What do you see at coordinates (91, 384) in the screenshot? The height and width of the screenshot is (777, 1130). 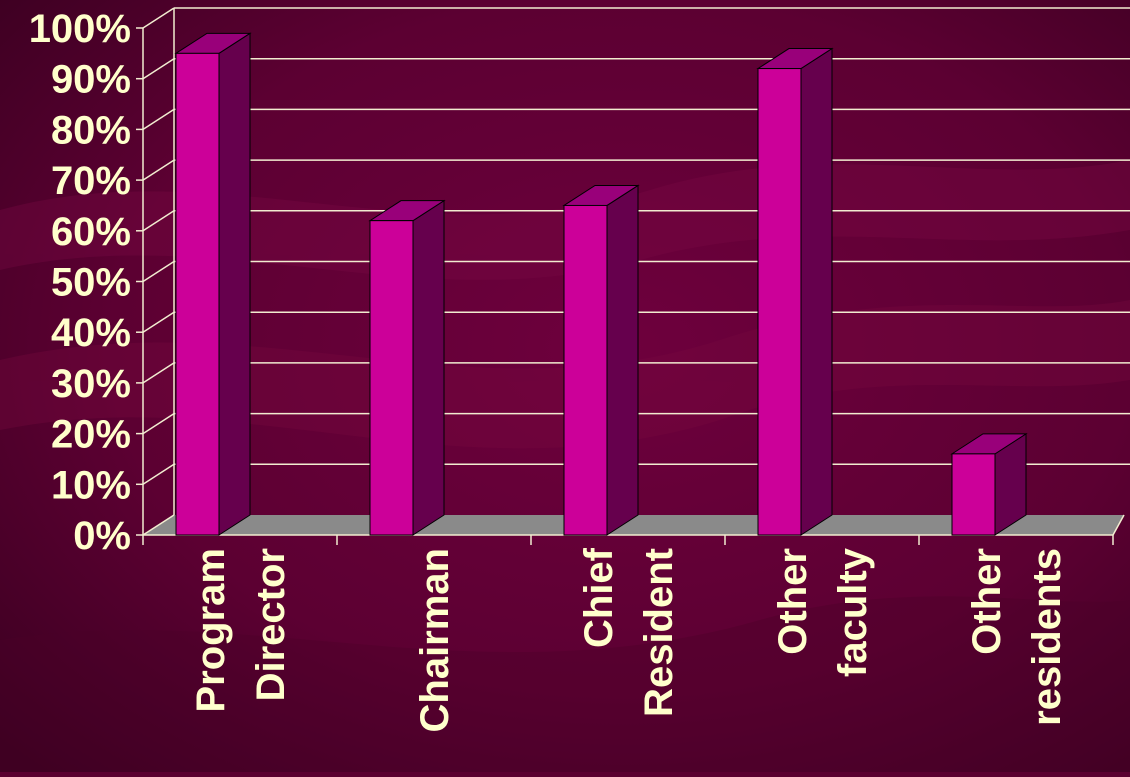 I see `y-tick-label: 30%` at bounding box center [91, 384].